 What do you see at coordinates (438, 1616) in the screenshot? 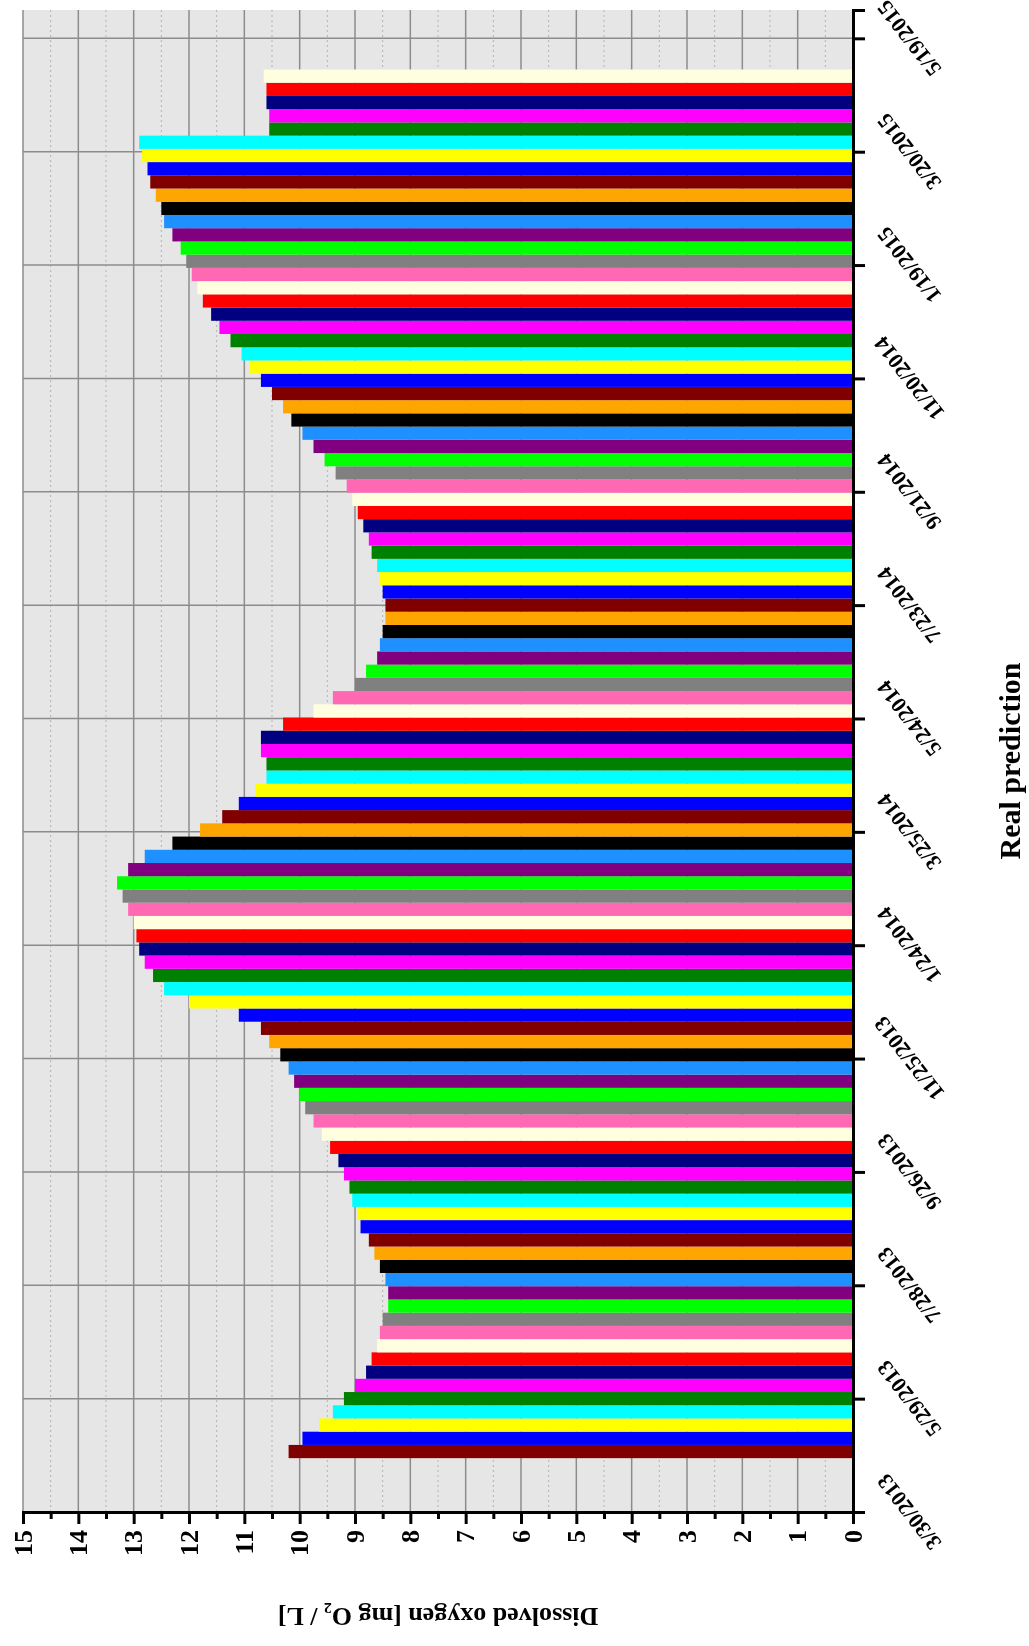
I see `x-axis-title: Dissolved oxygen [mg O₂ / L]` at bounding box center [438, 1616].